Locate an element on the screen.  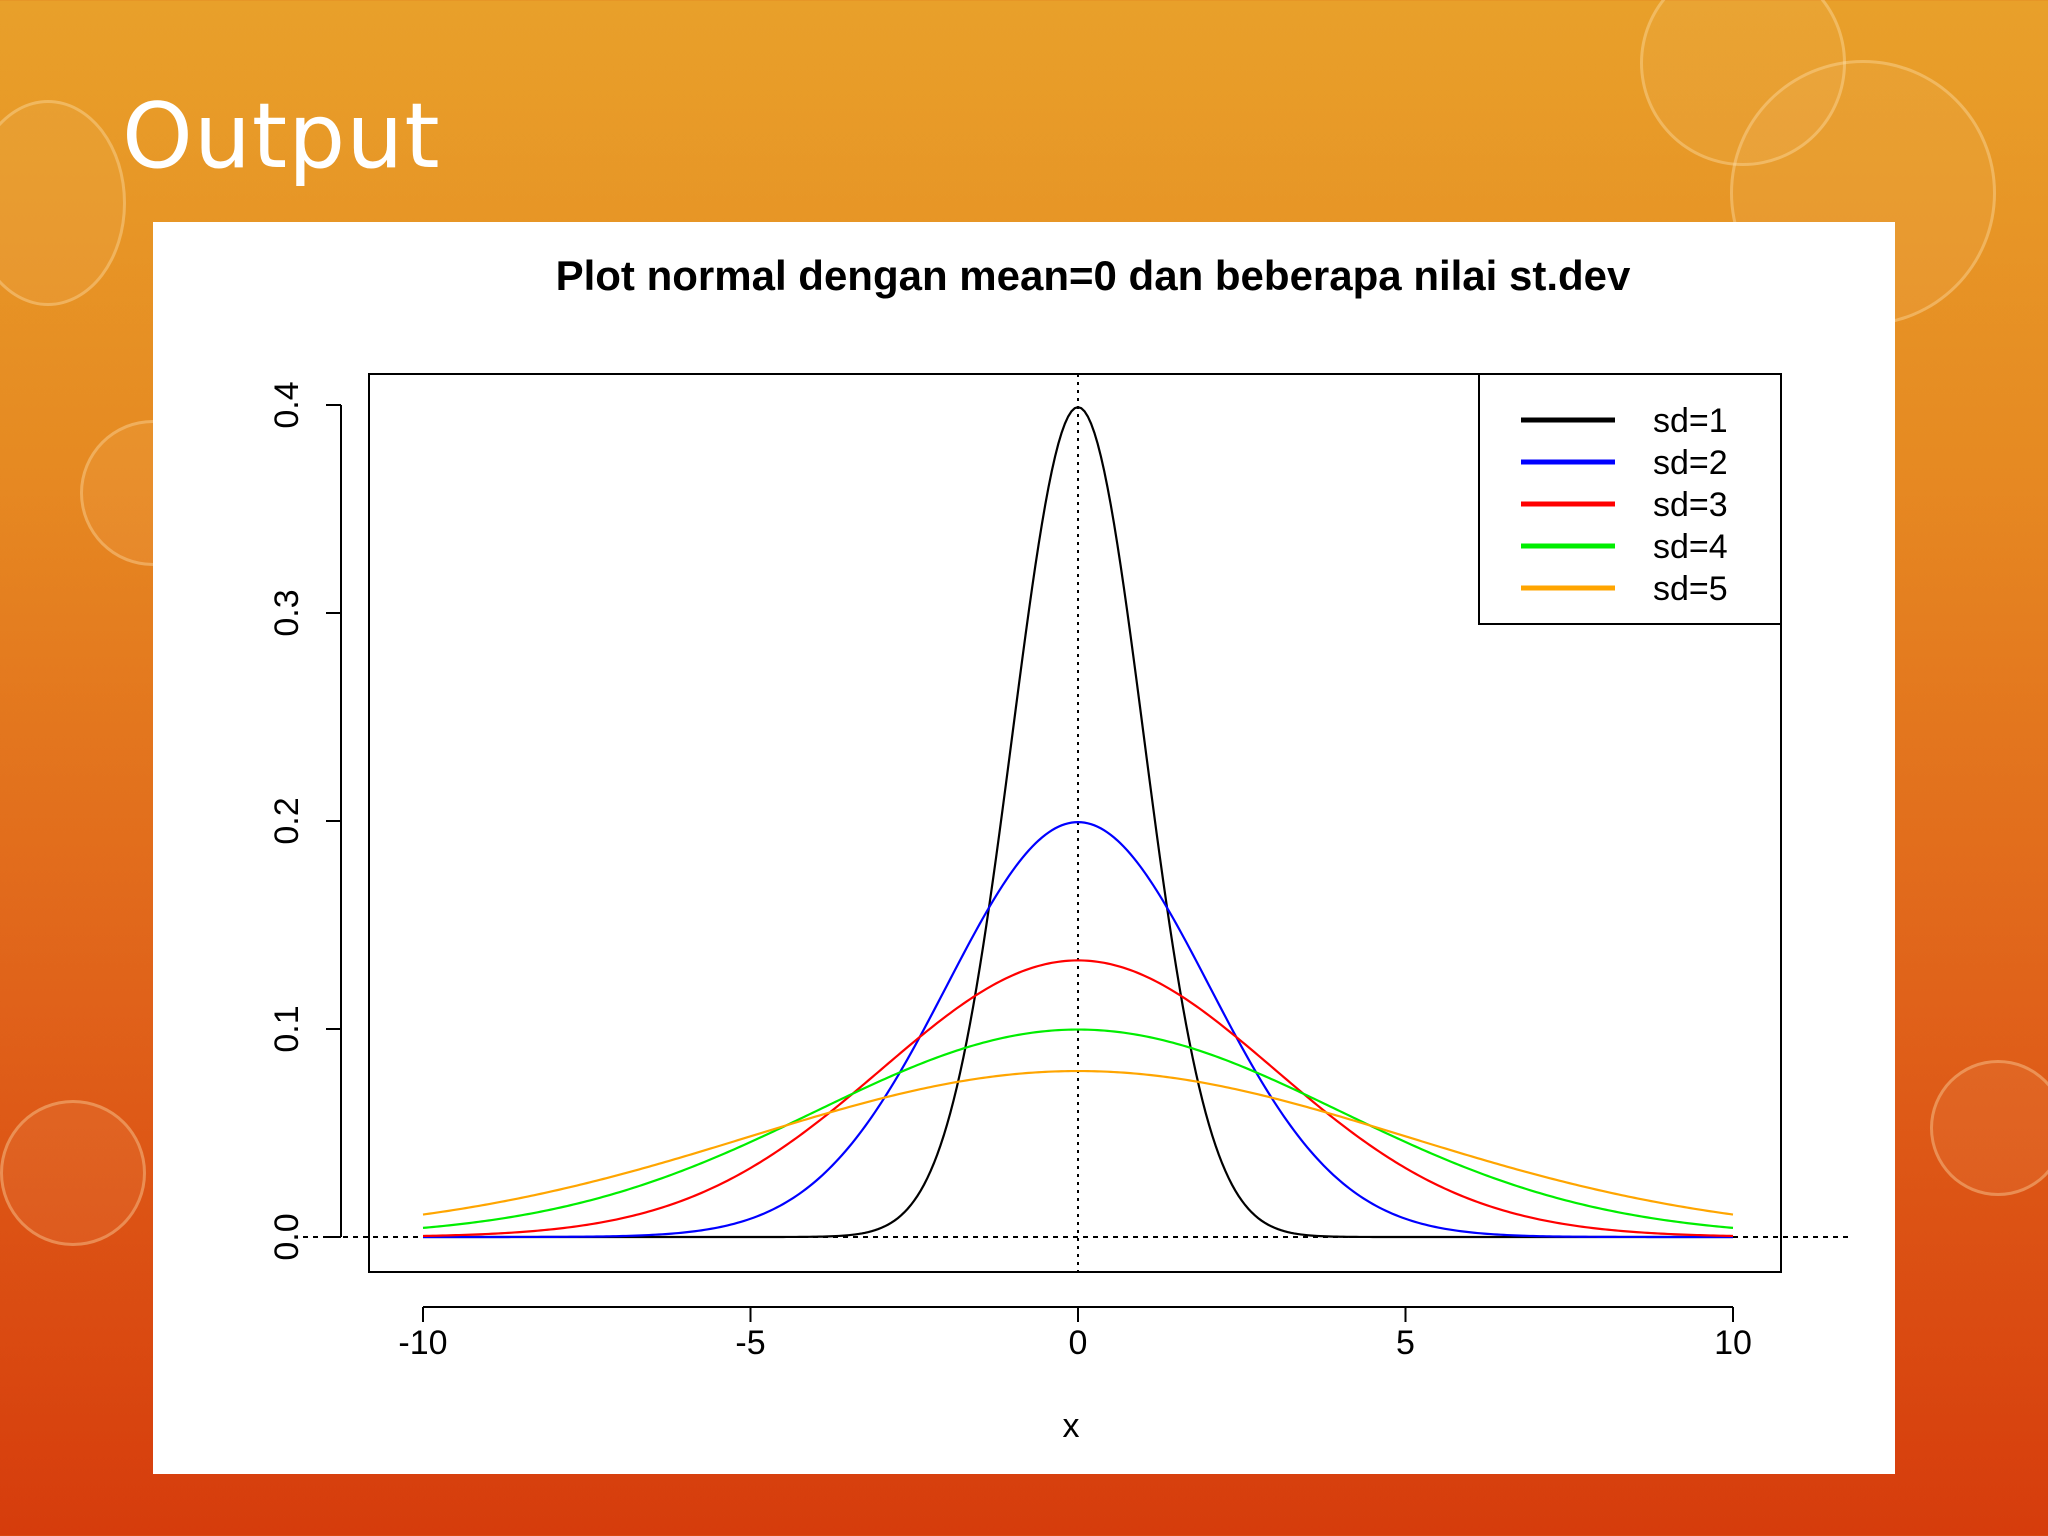
legend-label: sd=3 is located at coordinates (1690, 505).